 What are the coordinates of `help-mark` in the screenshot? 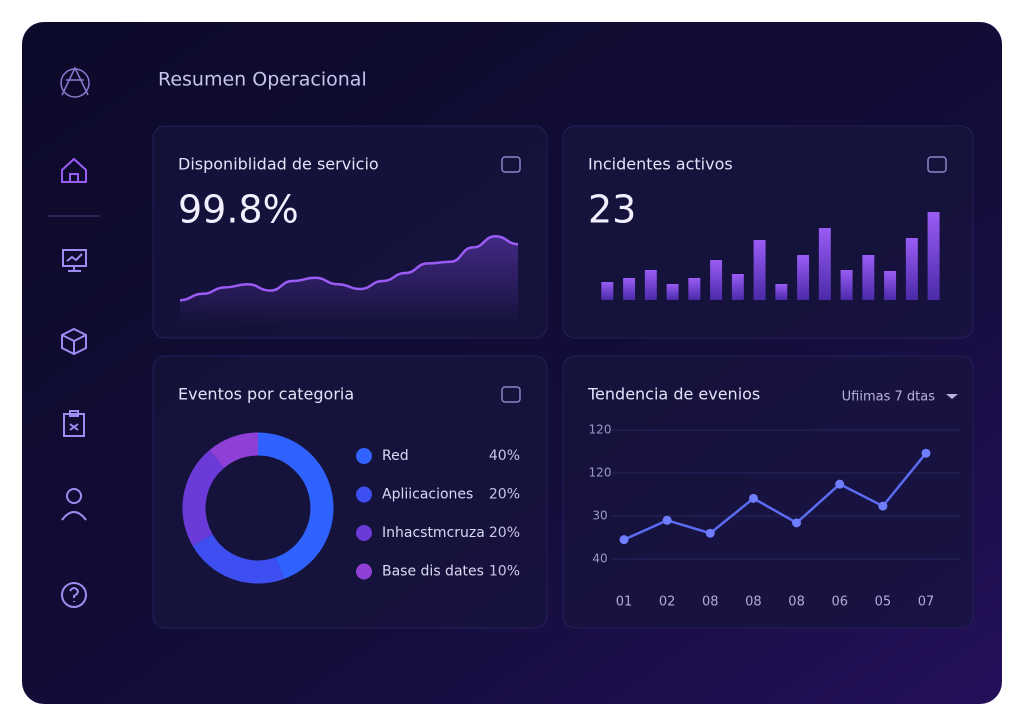 It's located at (74, 594).